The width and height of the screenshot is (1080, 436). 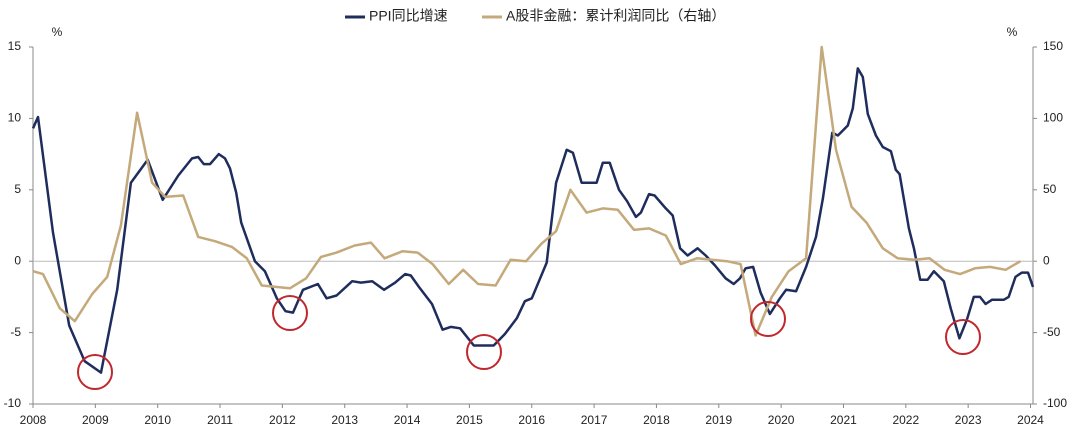 What do you see at coordinates (781, 420) in the screenshot?
I see `x-tick-label: 2020` at bounding box center [781, 420].